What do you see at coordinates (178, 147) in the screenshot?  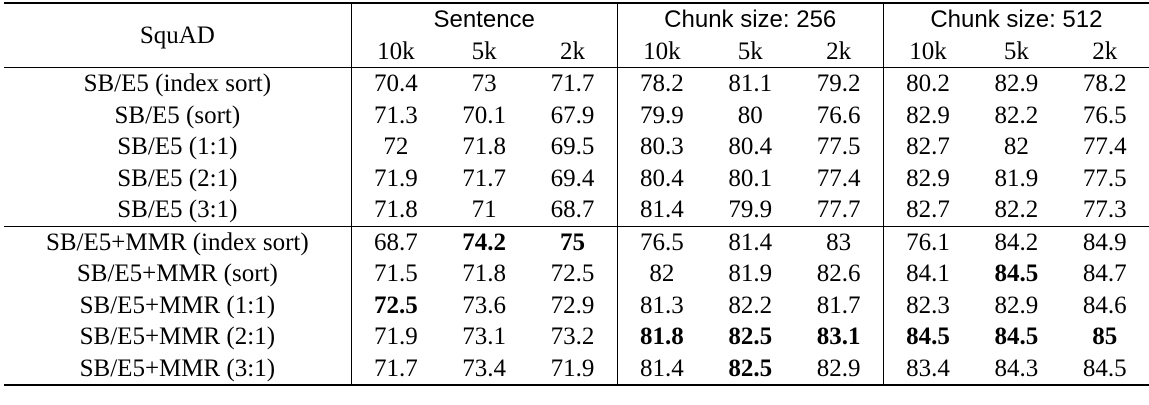 I see `row-label: SB/E5 (1:1)` at bounding box center [178, 147].